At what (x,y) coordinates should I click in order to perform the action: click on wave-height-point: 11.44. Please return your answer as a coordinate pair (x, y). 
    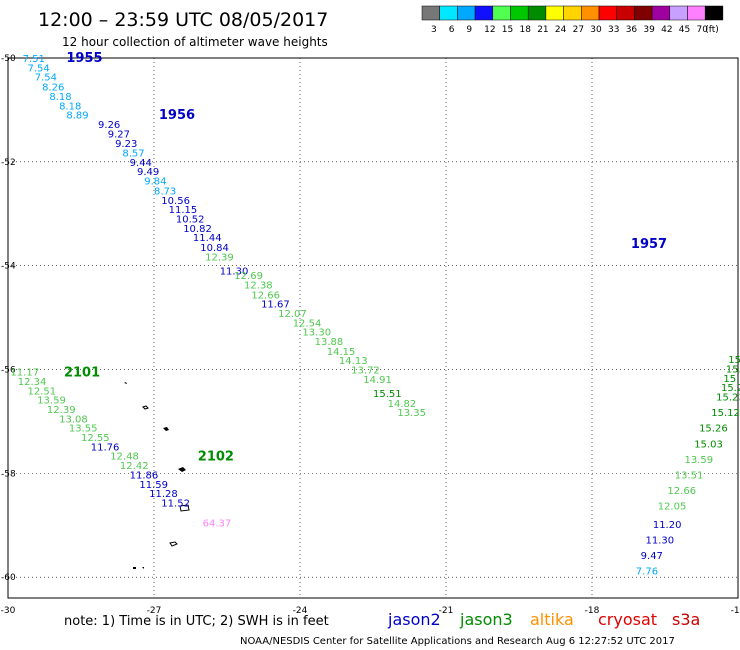
    Looking at the image, I should click on (207, 238).